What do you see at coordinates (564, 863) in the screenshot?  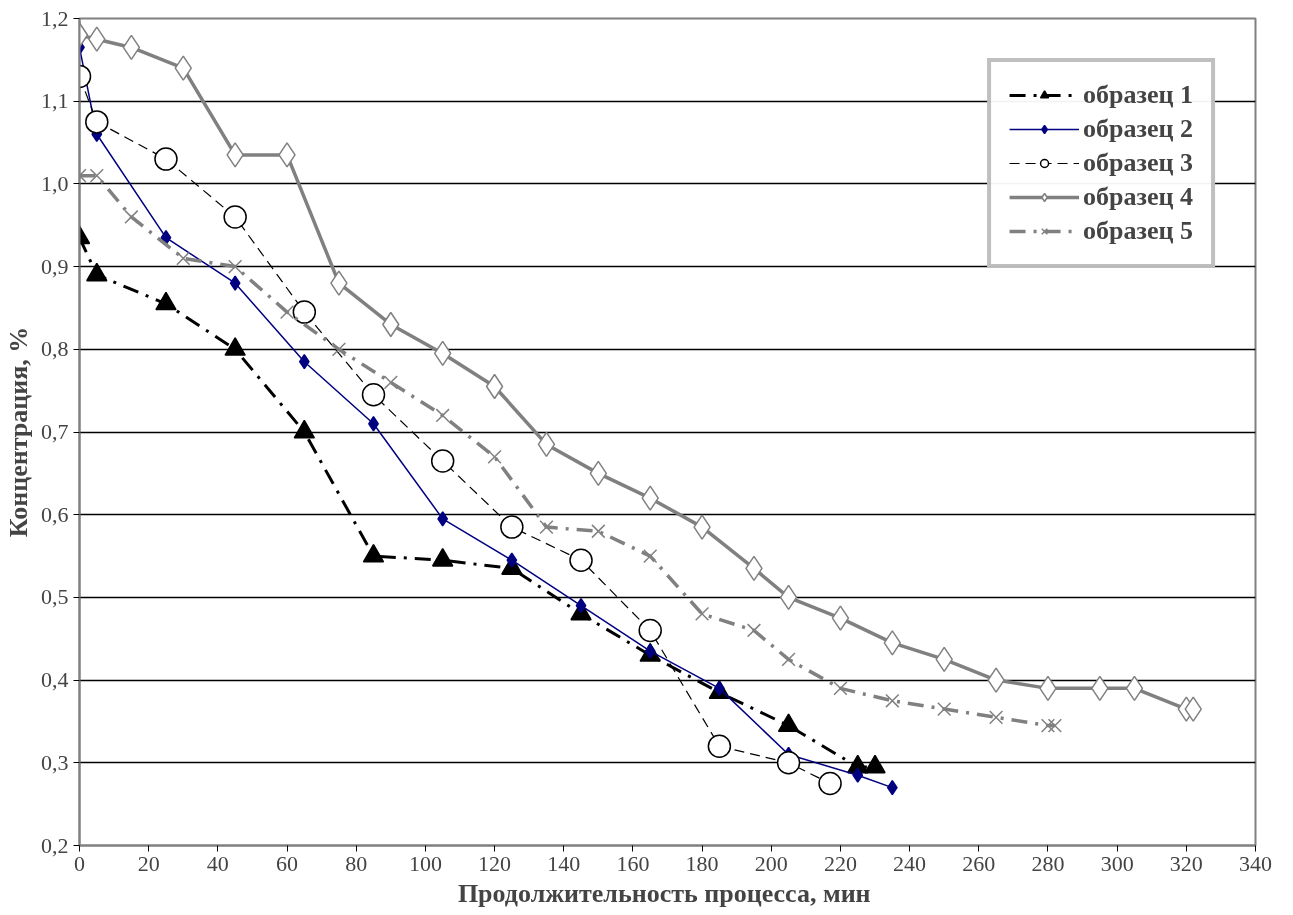 I see `x-tick-label: 140` at bounding box center [564, 863].